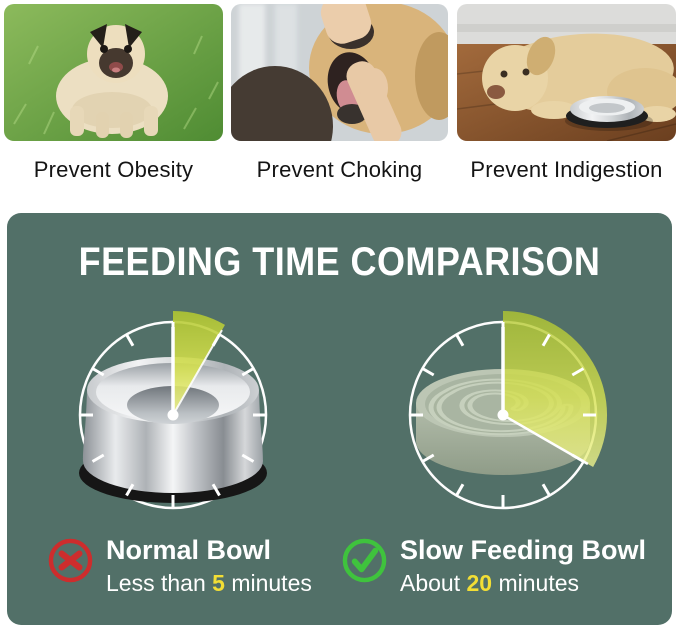  I want to click on slow-feeding-bowl-label: Slow Feeding Bowl, so click(523, 550).